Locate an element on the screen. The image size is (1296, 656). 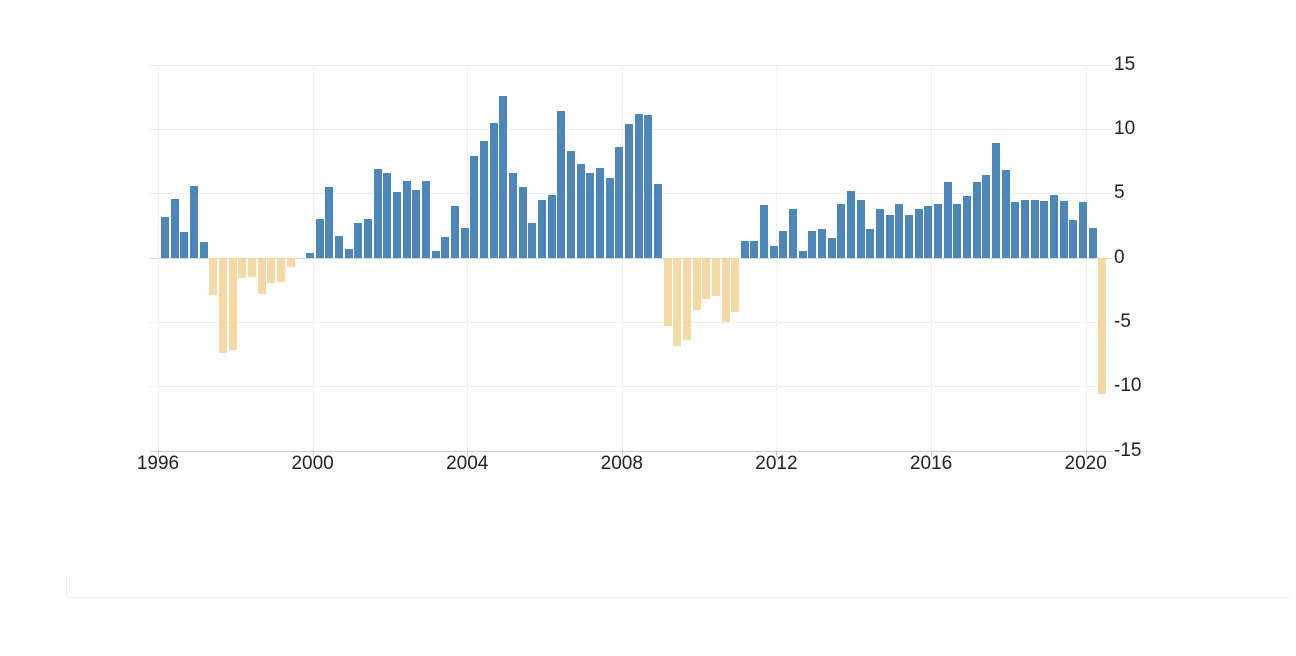
axis-tick is located at coordinates (1086, 453).